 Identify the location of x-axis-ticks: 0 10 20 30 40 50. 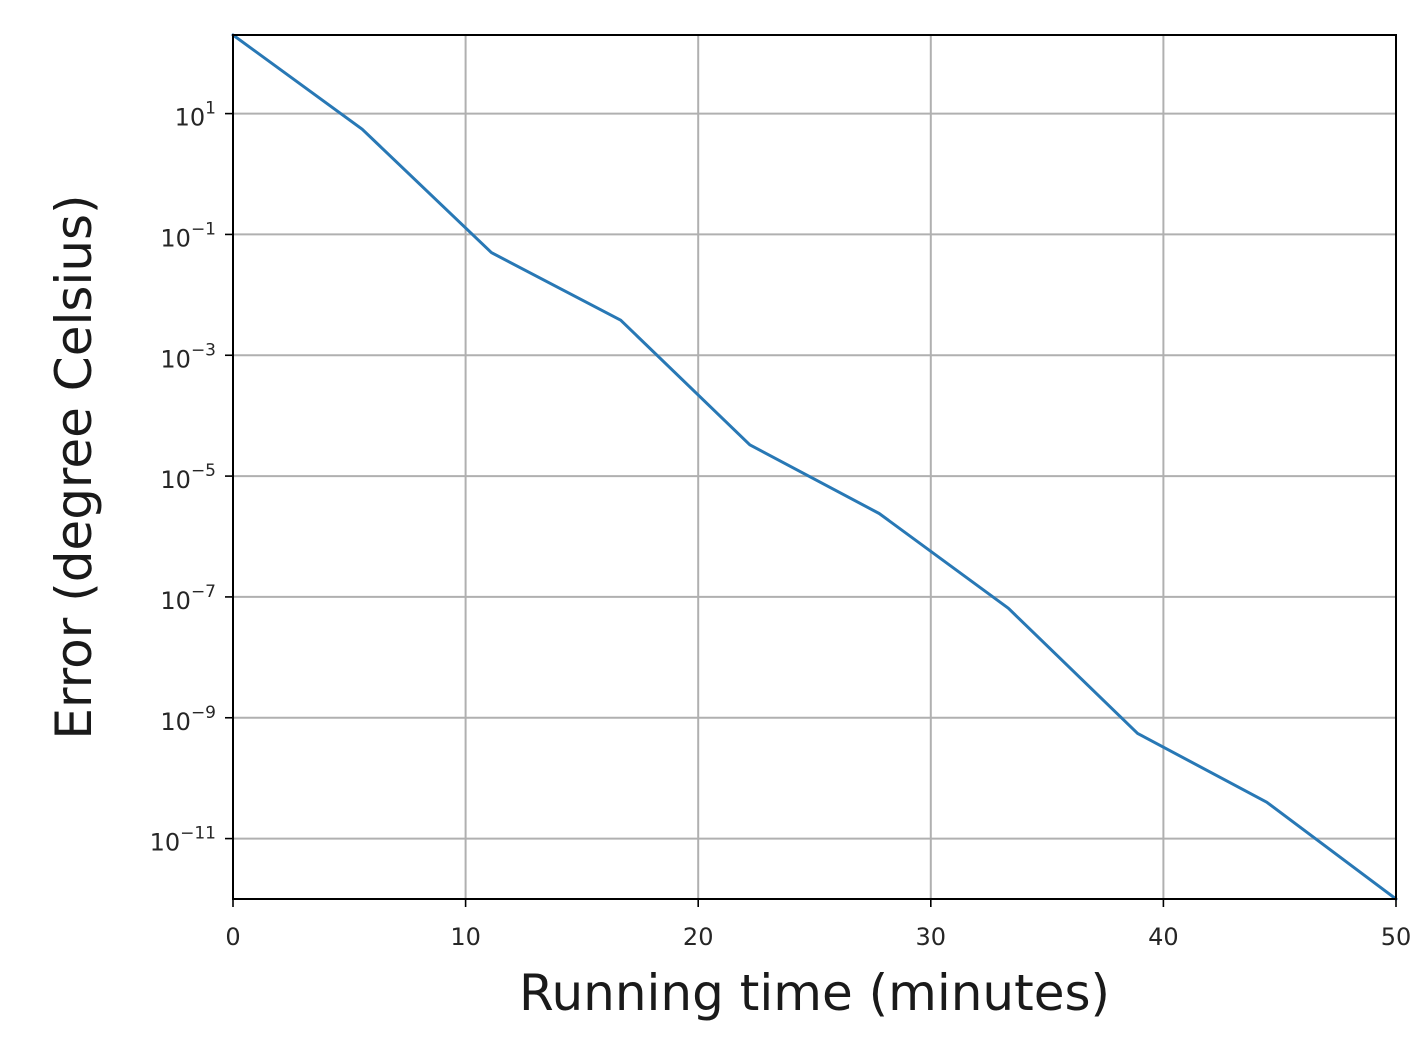
(818, 925).